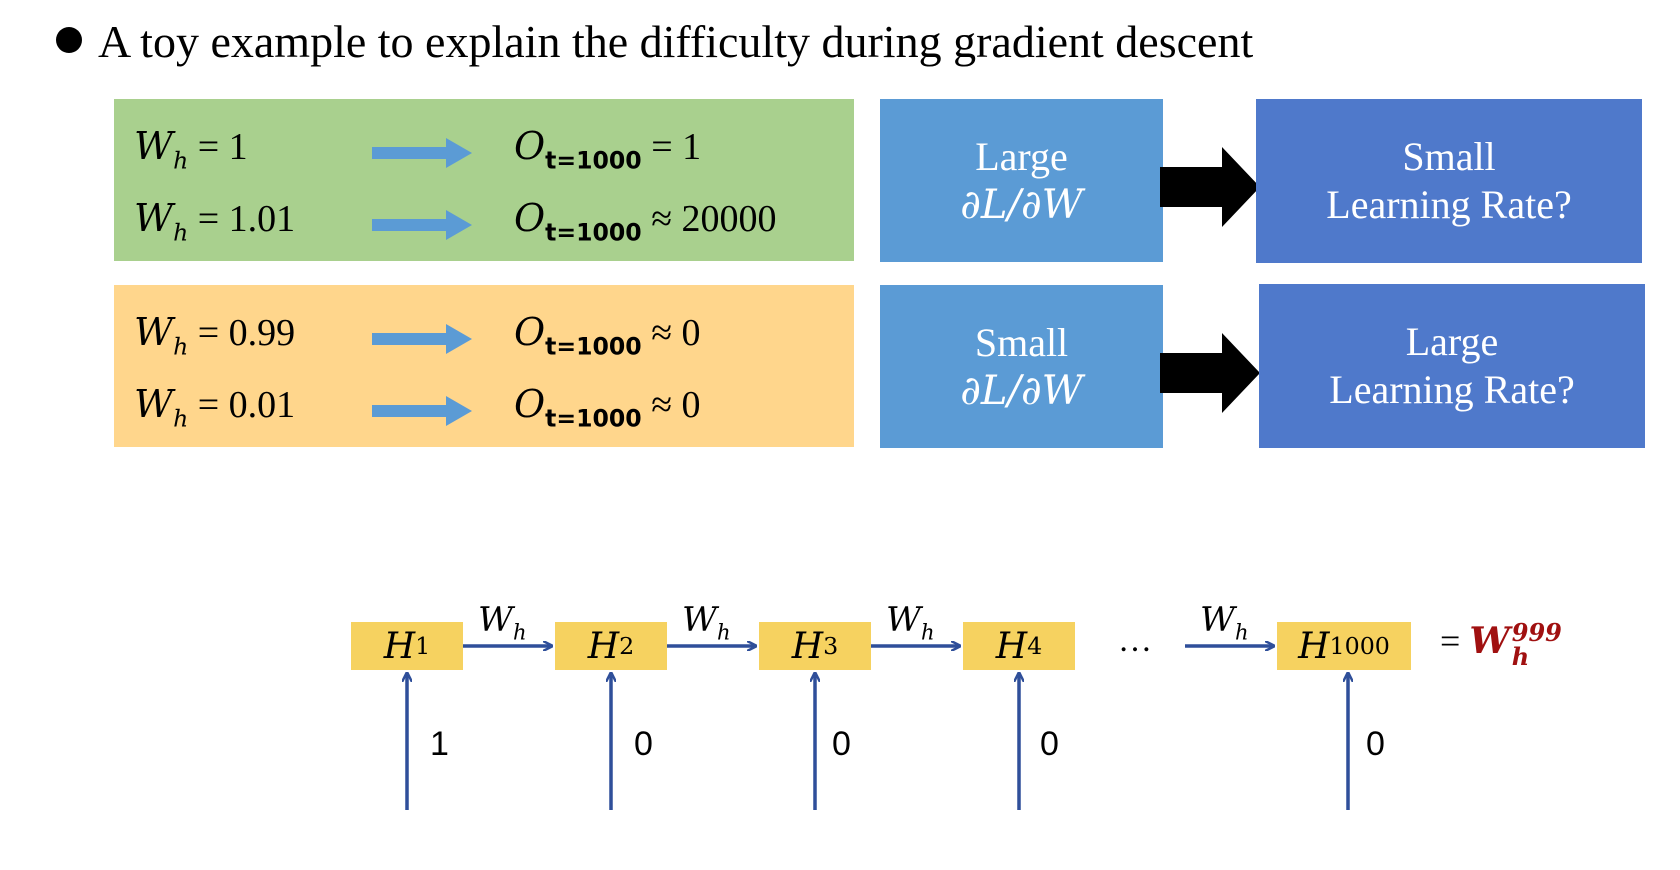 This screenshot has width=1680, height=870. What do you see at coordinates (215, 221) in the screenshot?
I see `w-expression: Wh = 1.01` at bounding box center [215, 221].